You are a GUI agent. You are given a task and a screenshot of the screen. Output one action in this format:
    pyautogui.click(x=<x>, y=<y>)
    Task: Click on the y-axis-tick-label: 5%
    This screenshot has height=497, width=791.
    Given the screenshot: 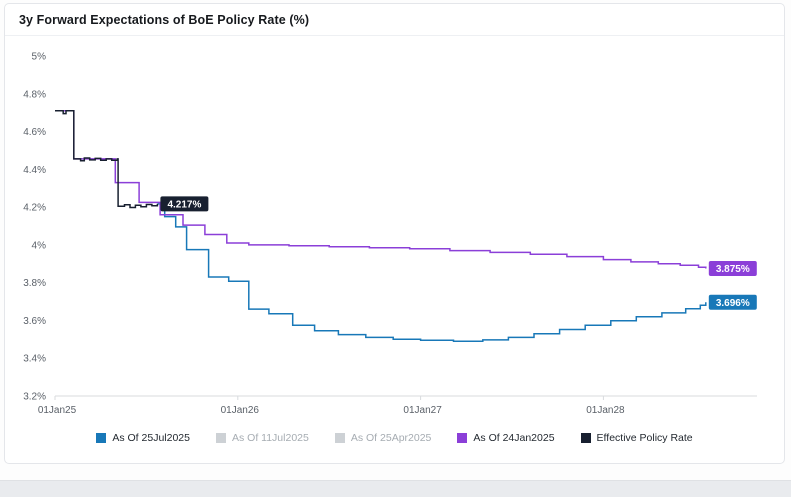 What is the action you would take?
    pyautogui.click(x=39, y=57)
    